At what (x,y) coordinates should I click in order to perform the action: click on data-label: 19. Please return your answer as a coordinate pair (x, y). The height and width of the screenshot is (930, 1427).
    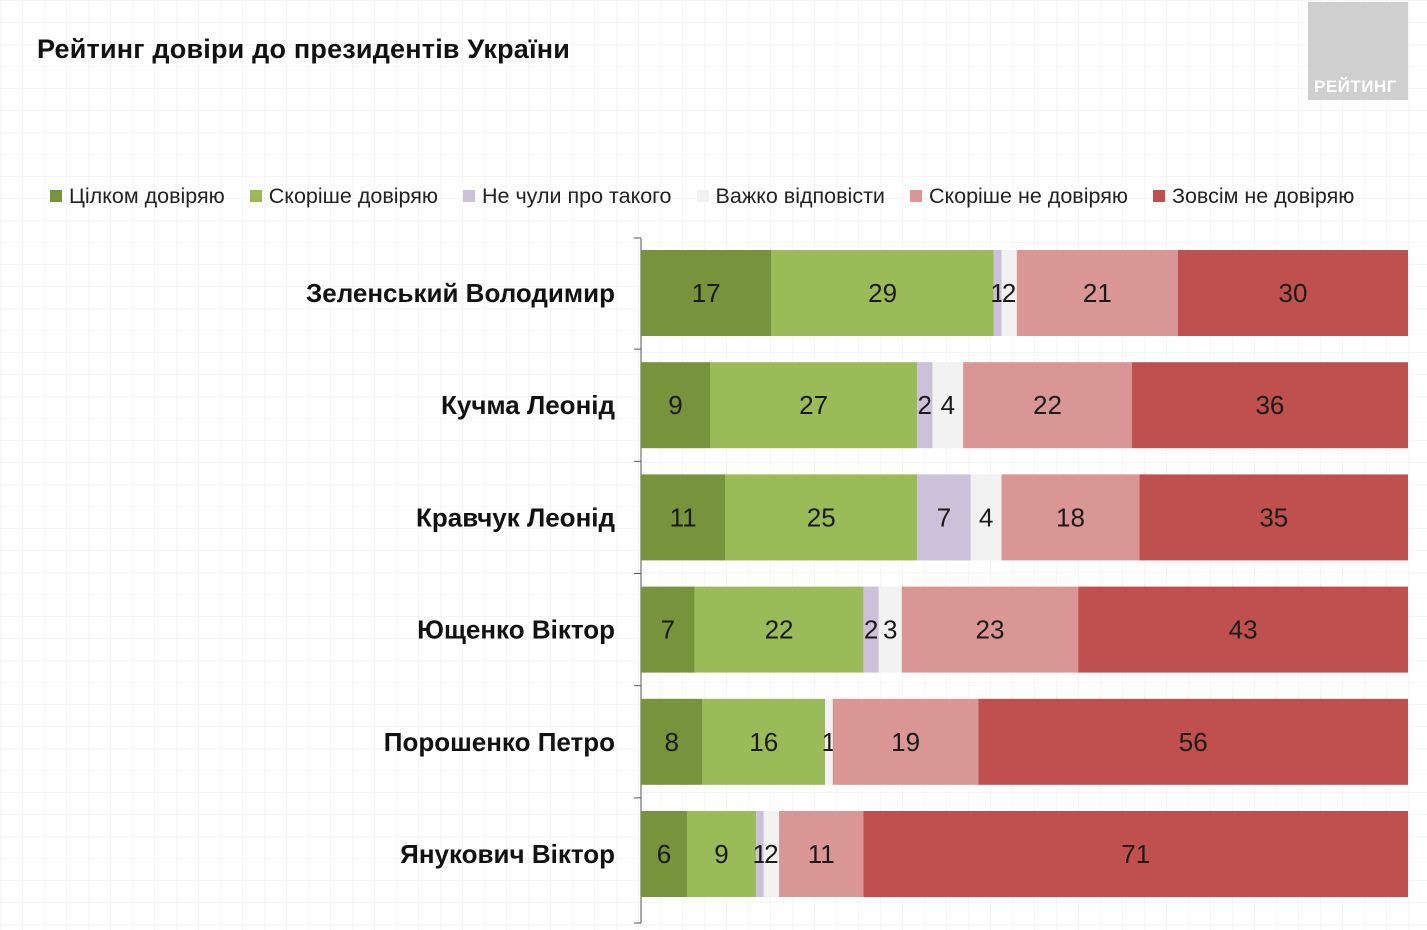
    Looking at the image, I should click on (905, 742).